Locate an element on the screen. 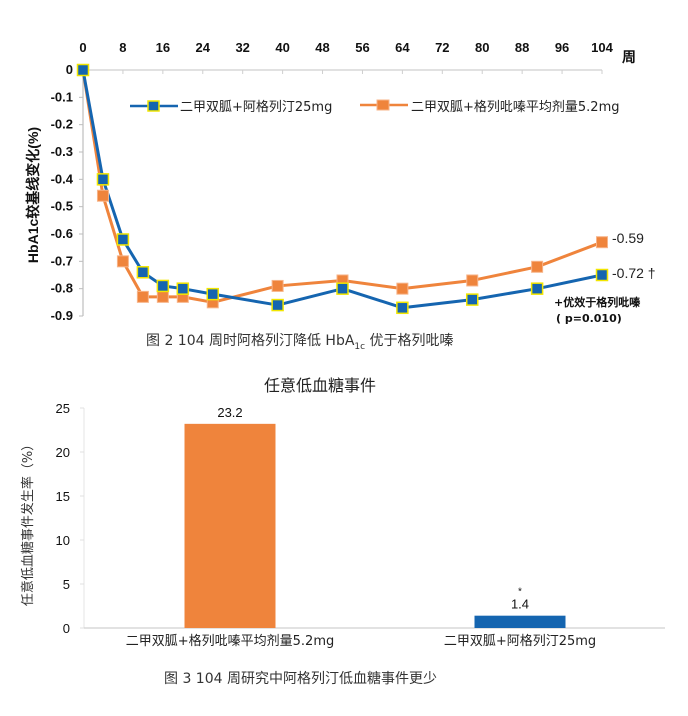 The width and height of the screenshot is (688, 716). end-label-glipizide: -0.59 is located at coordinates (628, 238).